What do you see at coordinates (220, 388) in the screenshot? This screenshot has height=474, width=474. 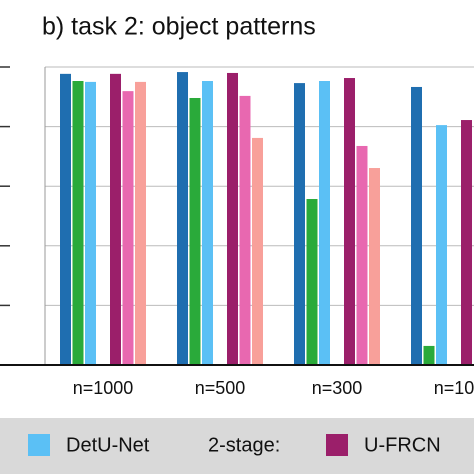 I see `x-tick-label: n=500` at bounding box center [220, 388].